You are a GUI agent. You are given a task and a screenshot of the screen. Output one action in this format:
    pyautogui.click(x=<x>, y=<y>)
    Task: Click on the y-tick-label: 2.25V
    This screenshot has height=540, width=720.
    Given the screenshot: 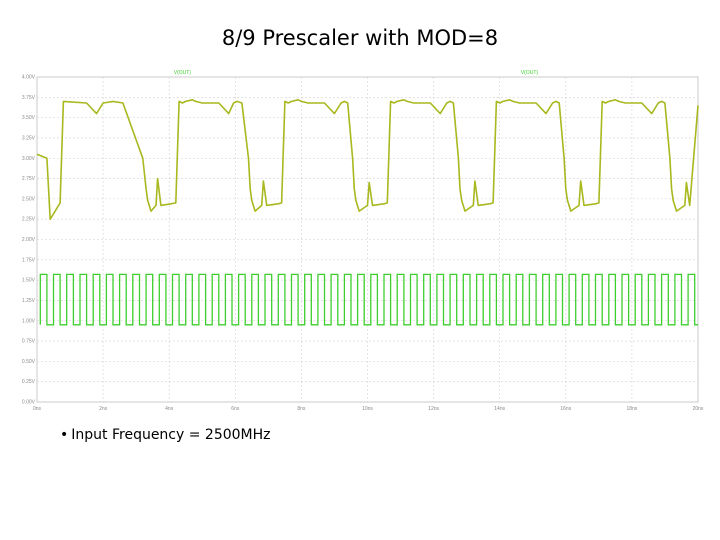 What is the action you would take?
    pyautogui.click(x=29, y=220)
    